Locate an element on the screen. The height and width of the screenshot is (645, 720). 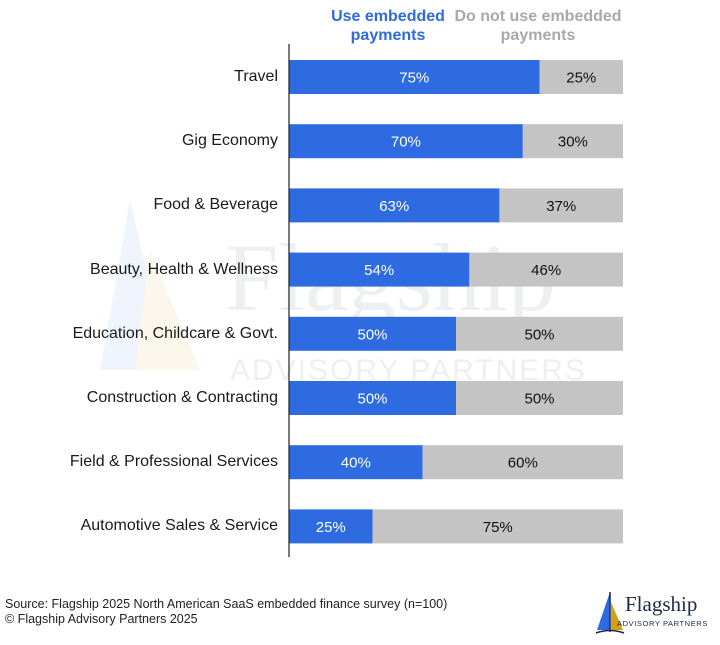
data-label-use-2: 63% is located at coordinates (394, 206).